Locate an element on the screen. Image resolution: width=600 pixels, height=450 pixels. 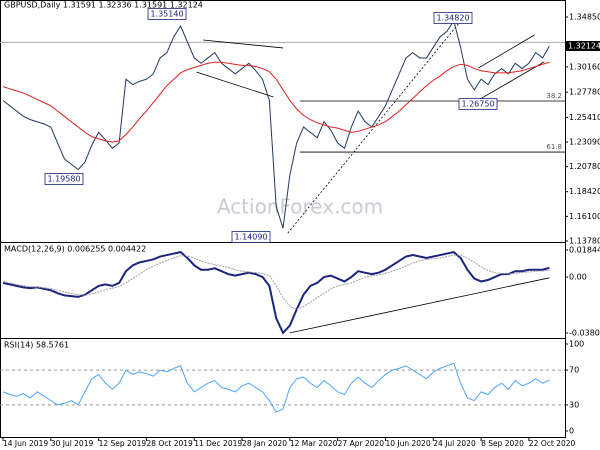
annotation-label: 1.14090 is located at coordinates (250, 237).